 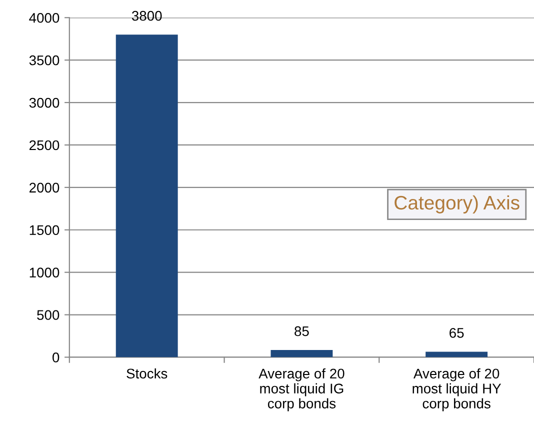 What do you see at coordinates (45, 187) in the screenshot?
I see `y-tick-label: 2000` at bounding box center [45, 187].